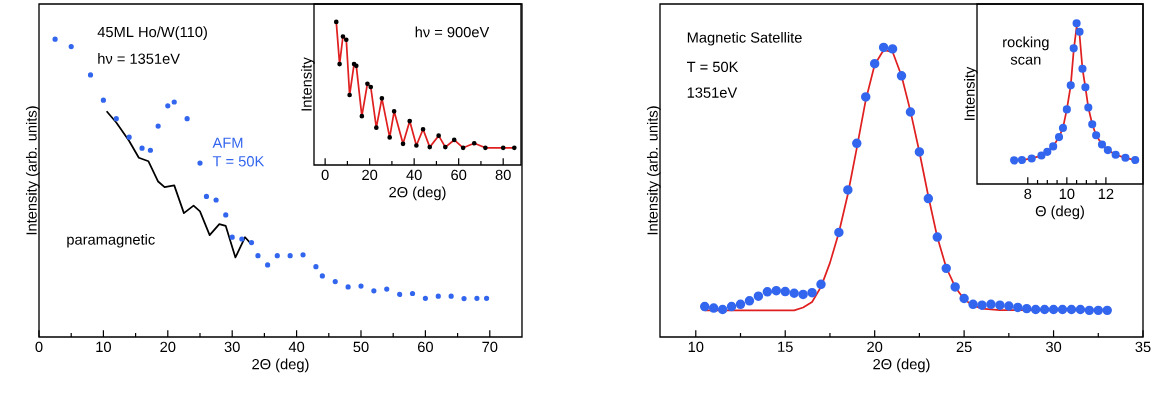  I want to click on x-tick-label: 15, so click(785, 346).